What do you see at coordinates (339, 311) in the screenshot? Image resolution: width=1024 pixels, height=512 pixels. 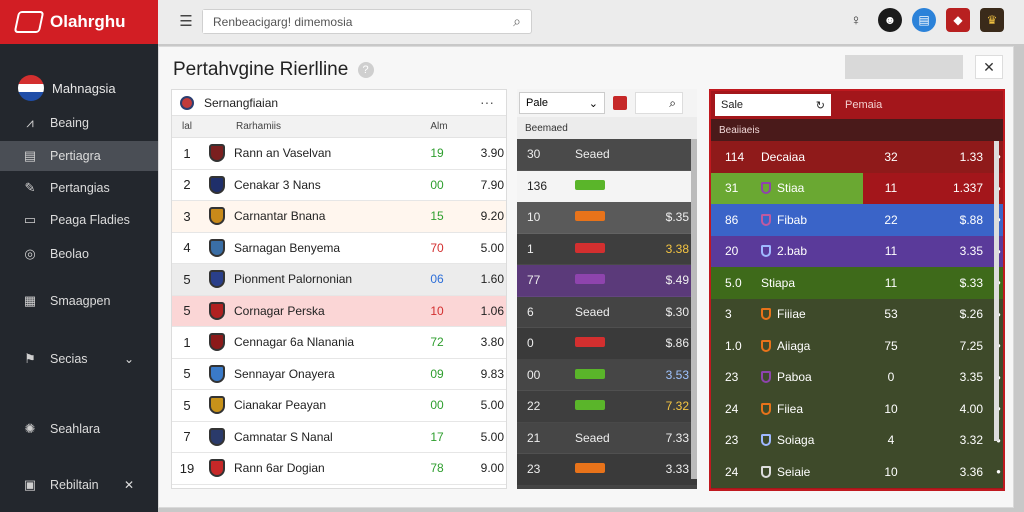 I see `table-row: 5 Cornagar Perska 10 1.06` at bounding box center [339, 311].